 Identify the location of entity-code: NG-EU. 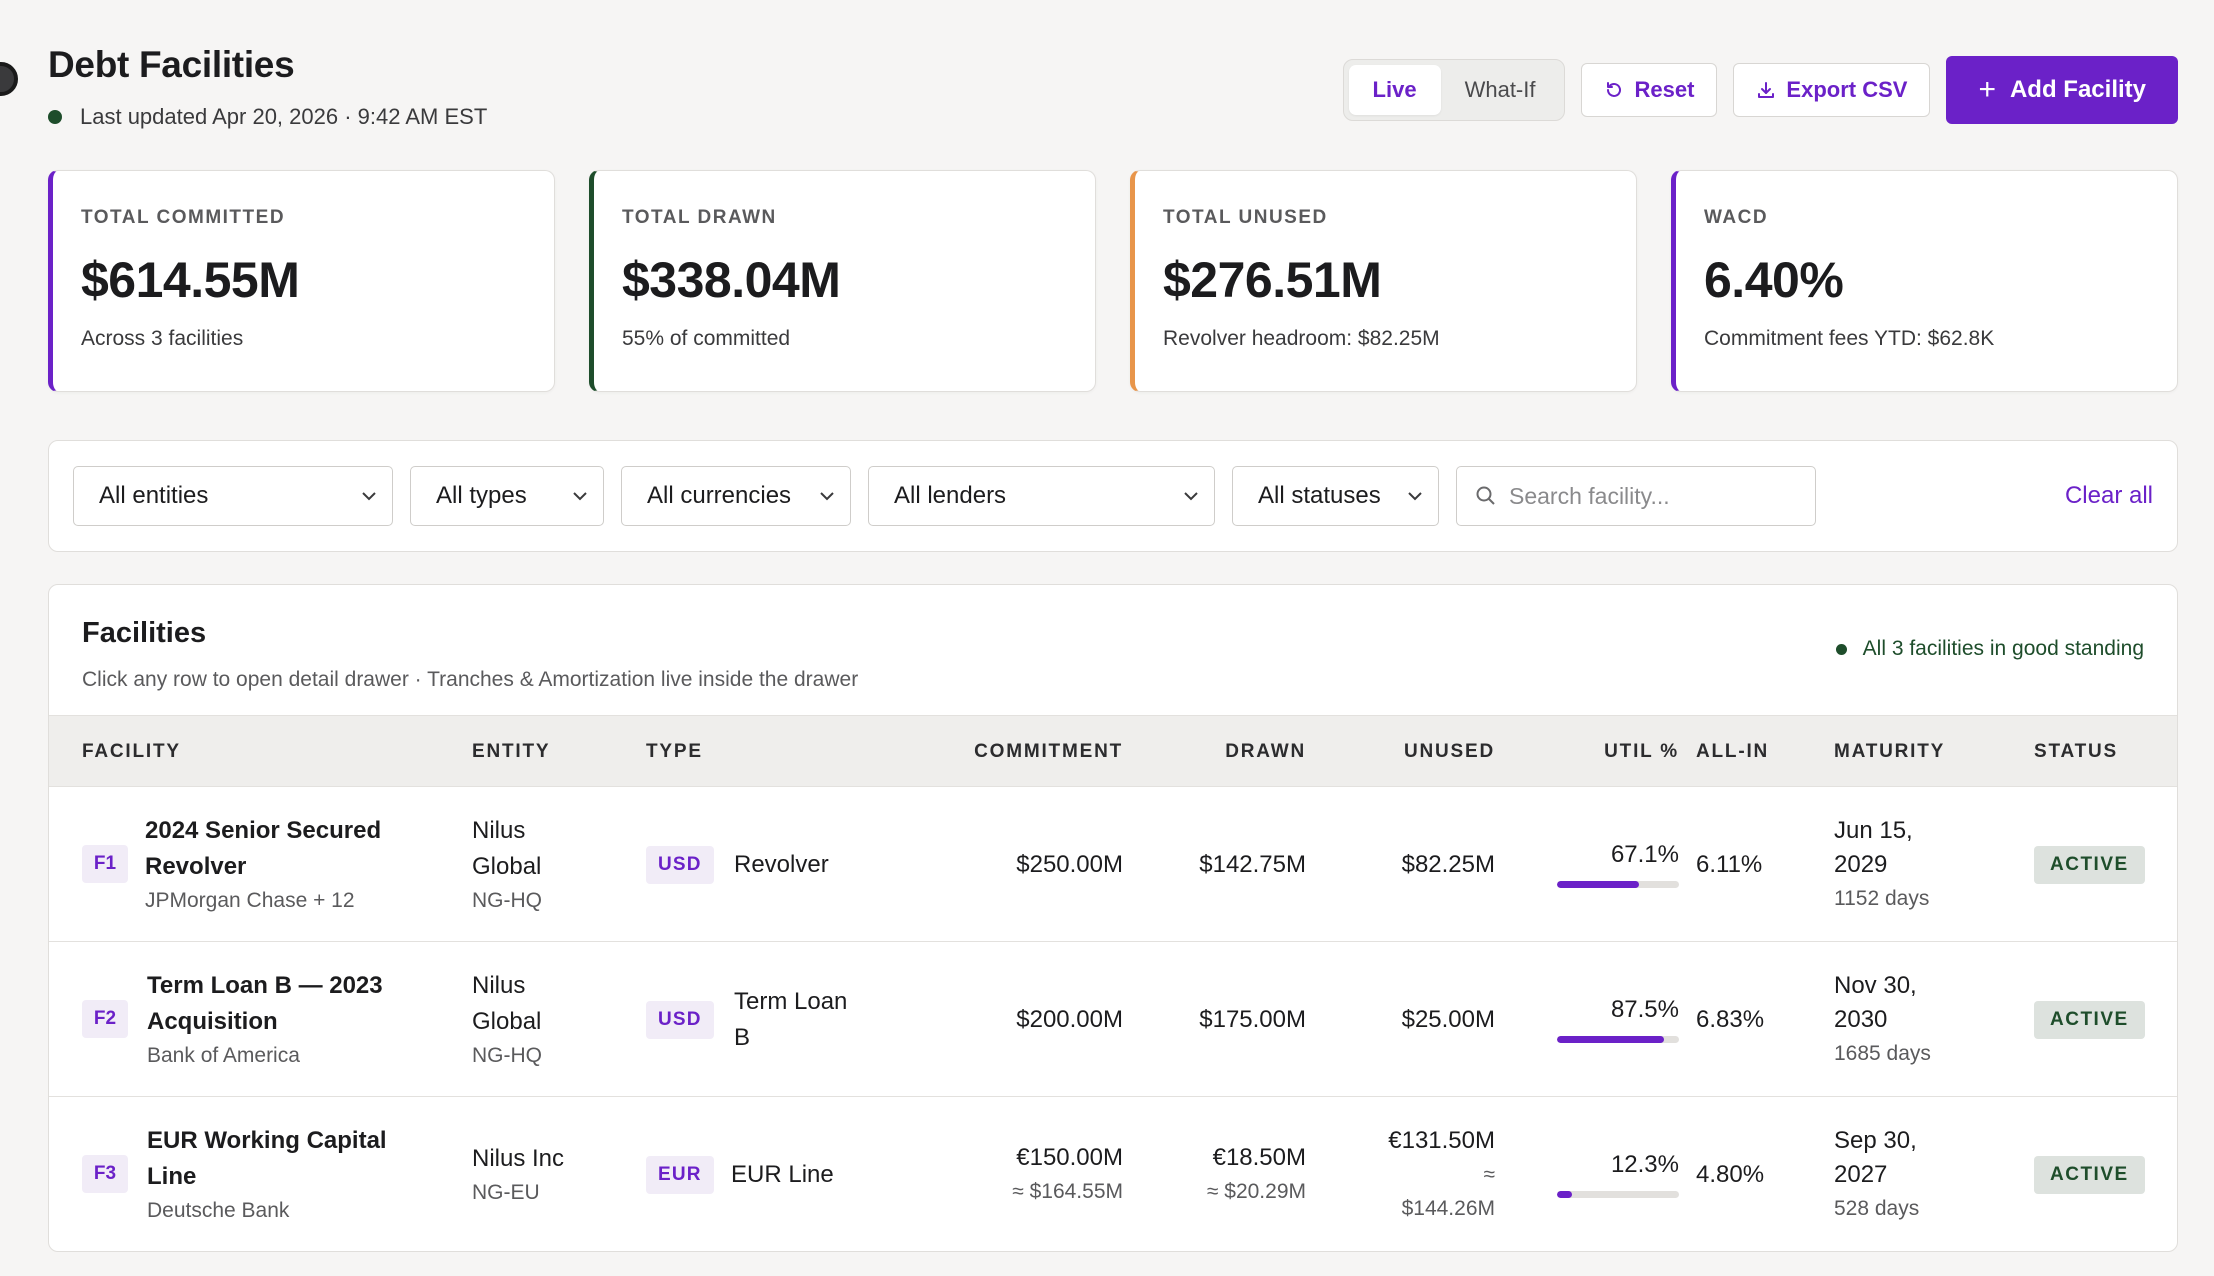
(506, 1192).